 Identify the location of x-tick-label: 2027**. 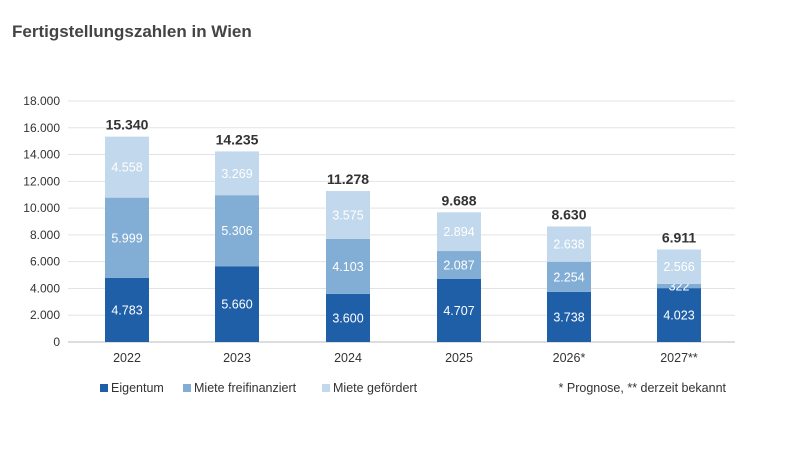
(679, 358).